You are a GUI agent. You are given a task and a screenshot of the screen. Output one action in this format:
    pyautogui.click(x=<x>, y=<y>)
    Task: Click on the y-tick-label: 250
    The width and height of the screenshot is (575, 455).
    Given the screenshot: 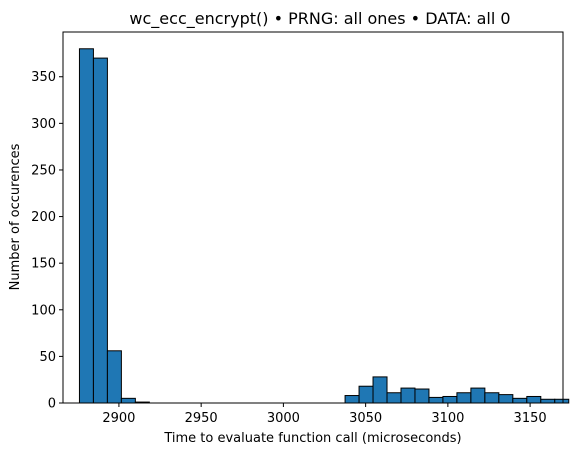 What is the action you would take?
    pyautogui.click(x=43, y=170)
    